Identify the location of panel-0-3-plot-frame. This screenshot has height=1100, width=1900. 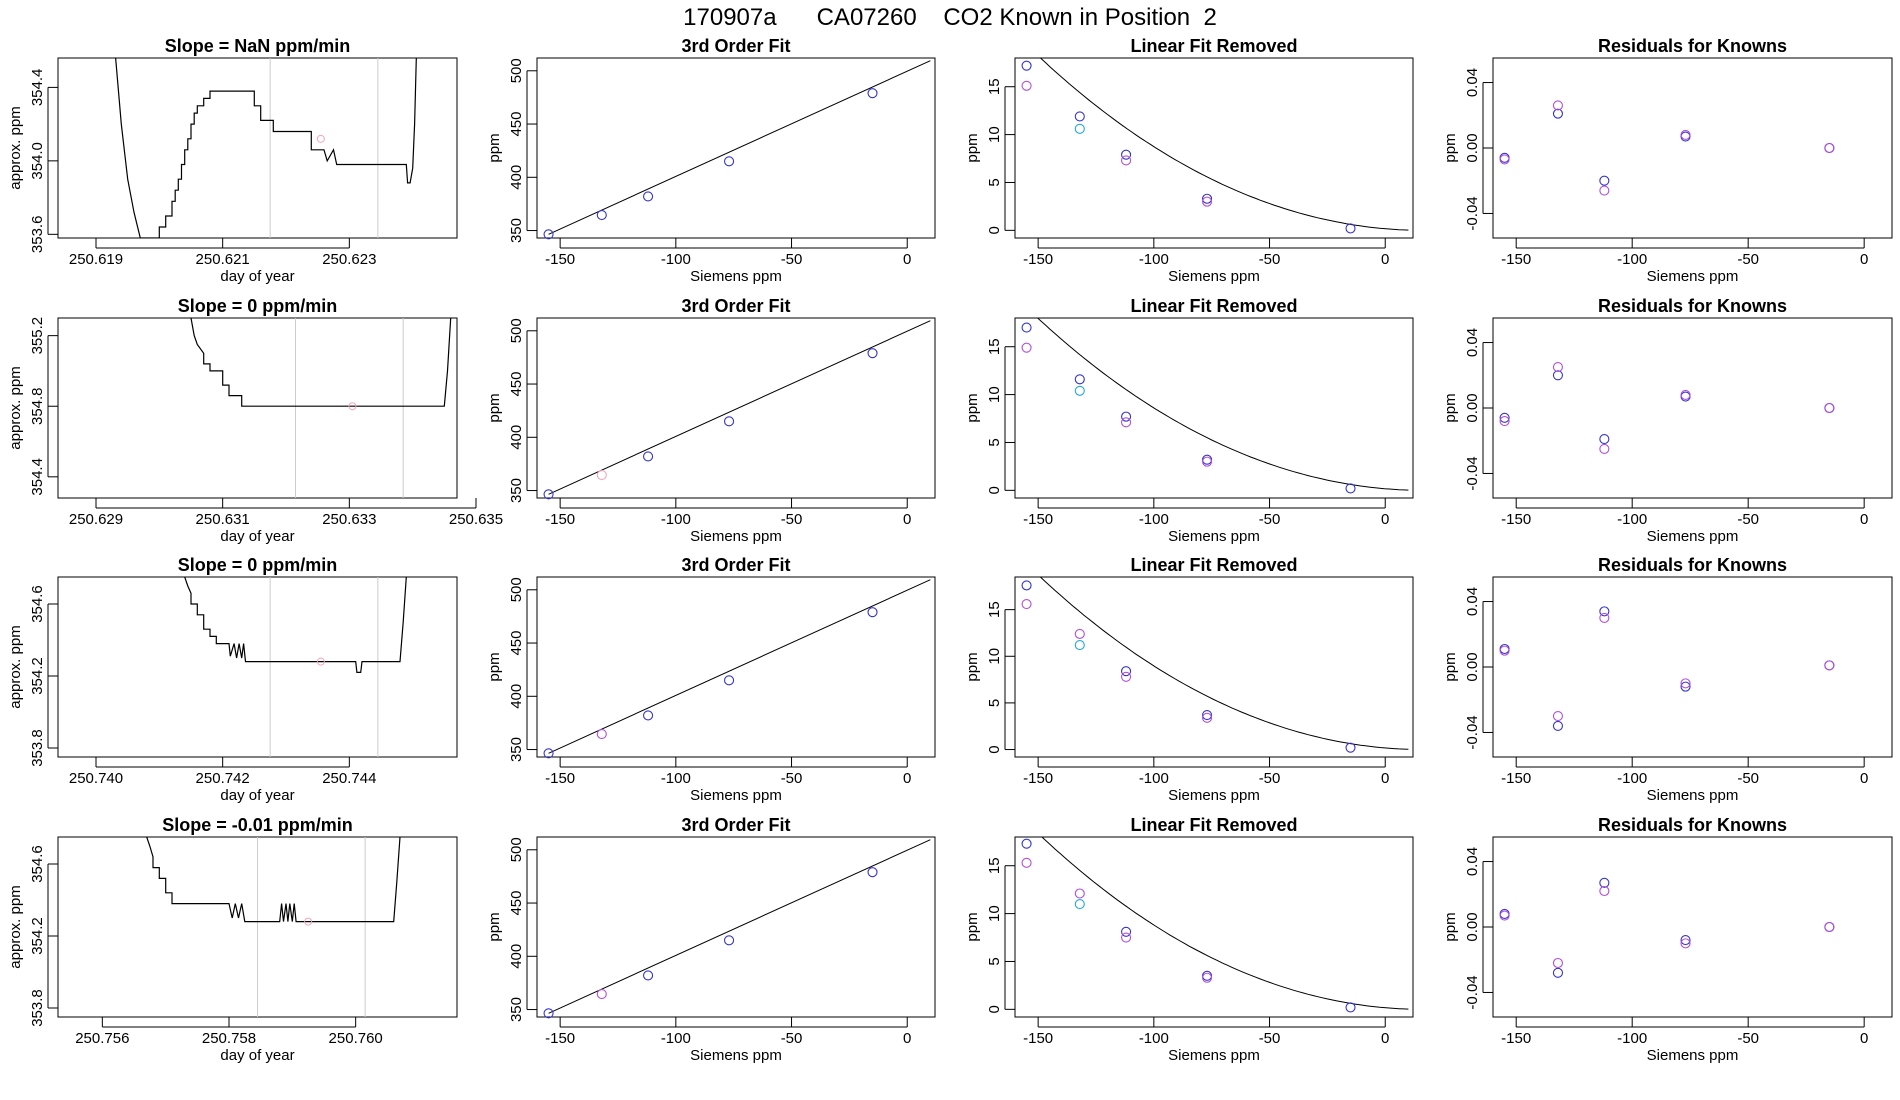
(1692, 148).